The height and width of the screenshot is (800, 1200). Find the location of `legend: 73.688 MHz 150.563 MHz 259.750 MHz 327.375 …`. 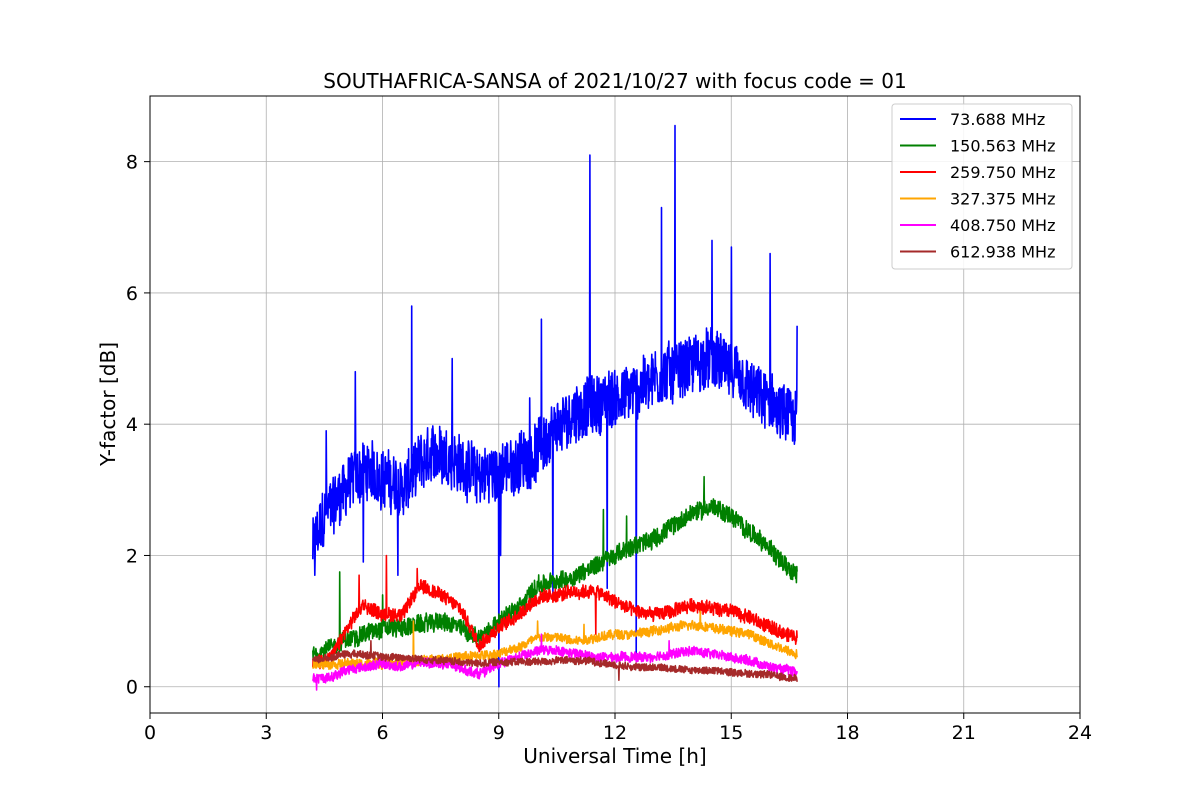

legend: 73.688 MHz 150.563 MHz 259.750 MHz 327.375 … is located at coordinates (982, 186).